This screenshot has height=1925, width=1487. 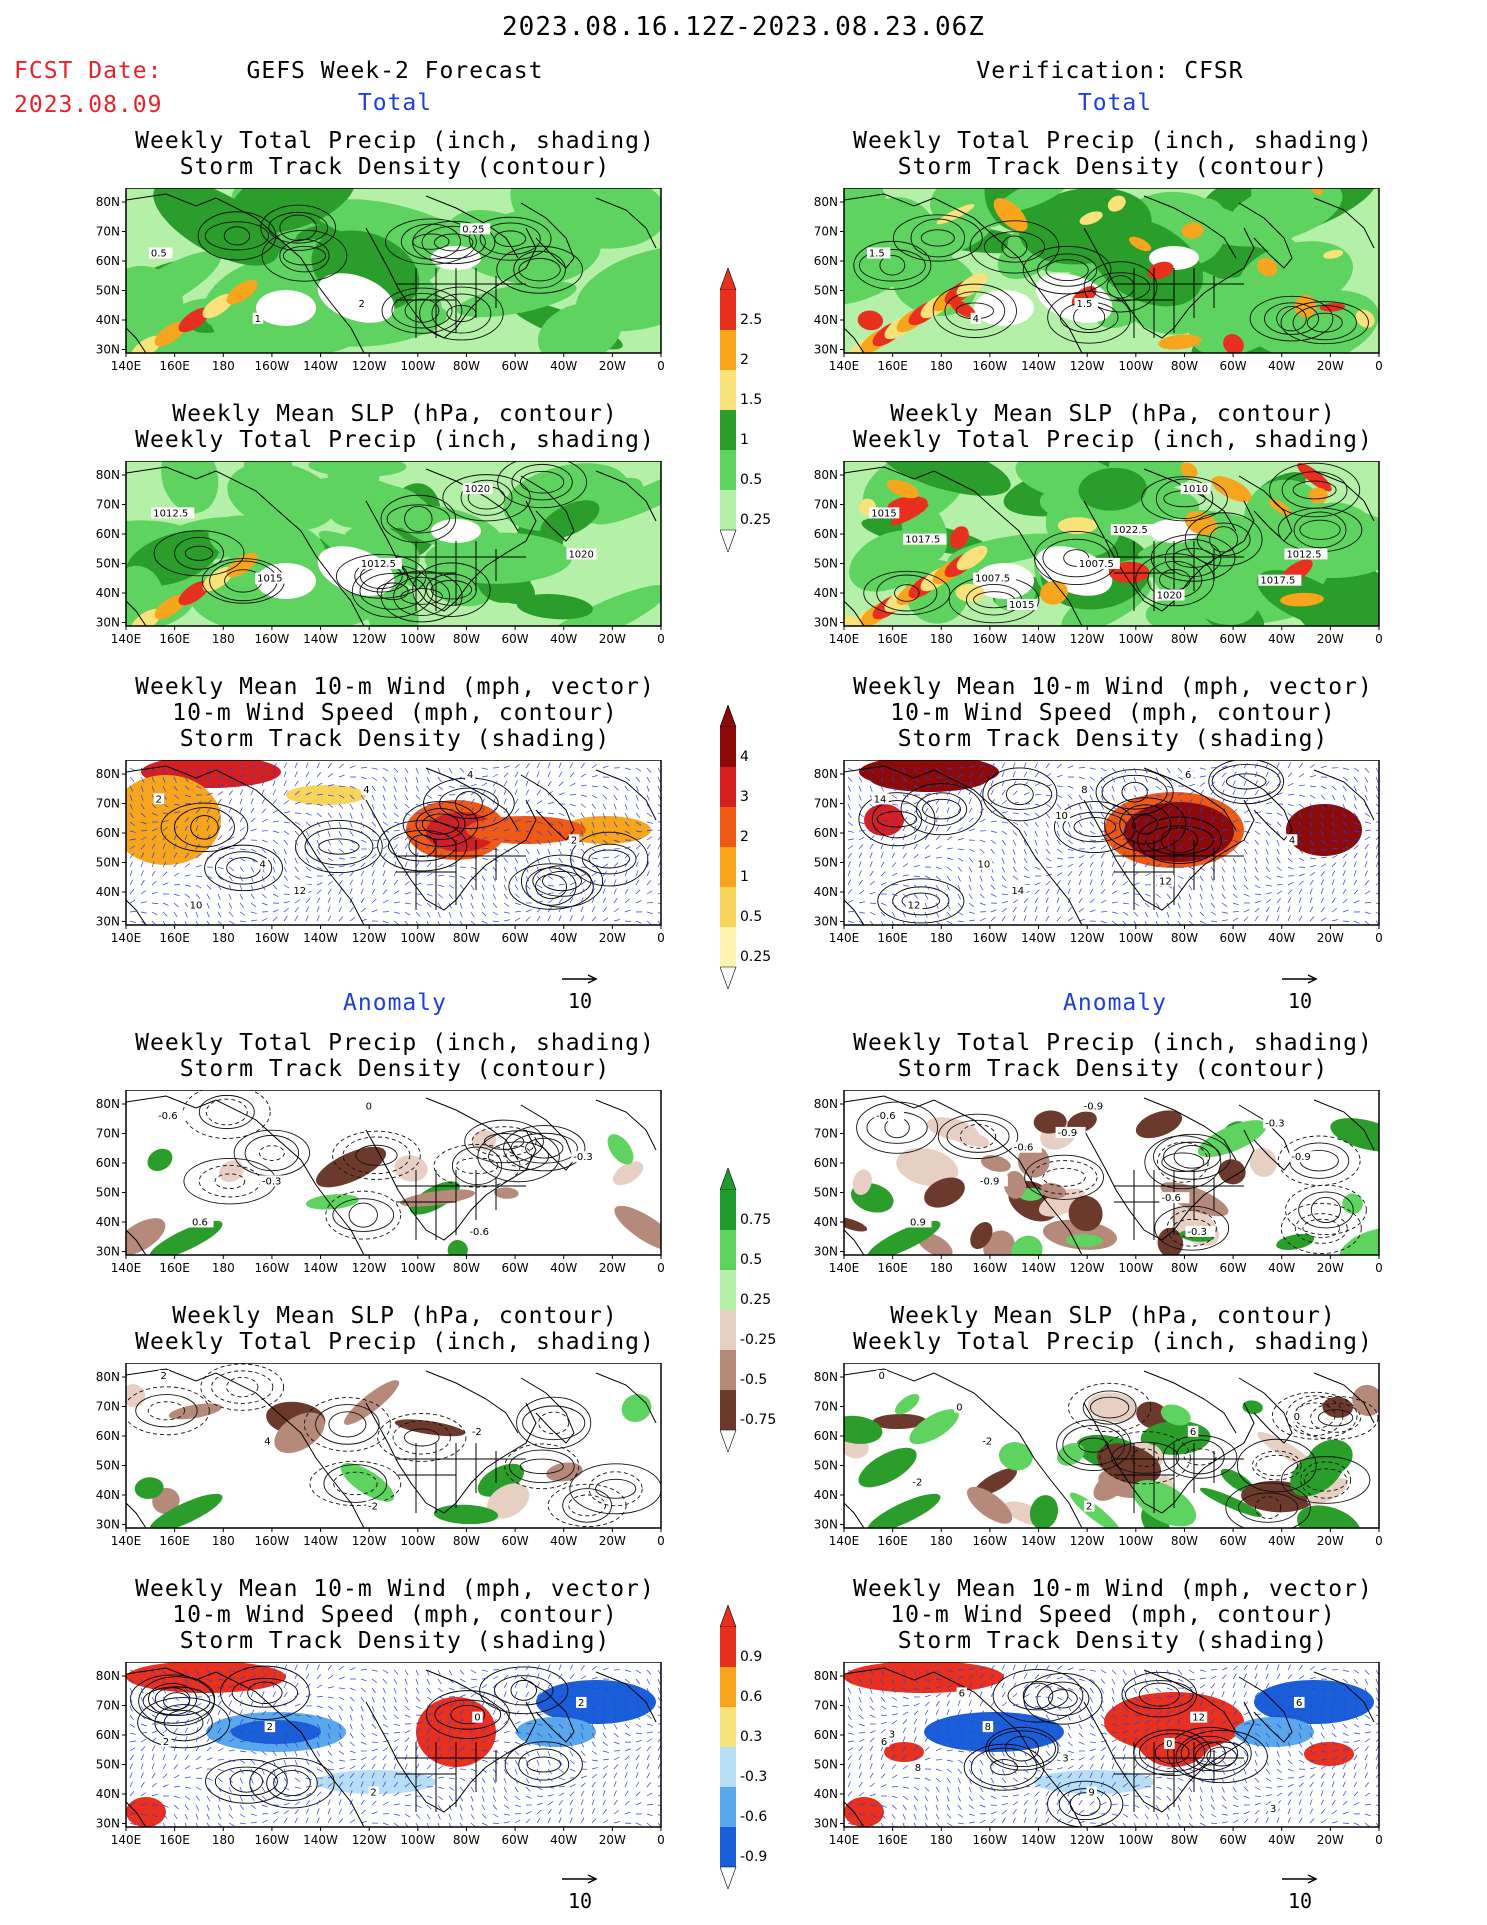 What do you see at coordinates (884, 1742) in the screenshot?
I see `contour-label: 6` at bounding box center [884, 1742].